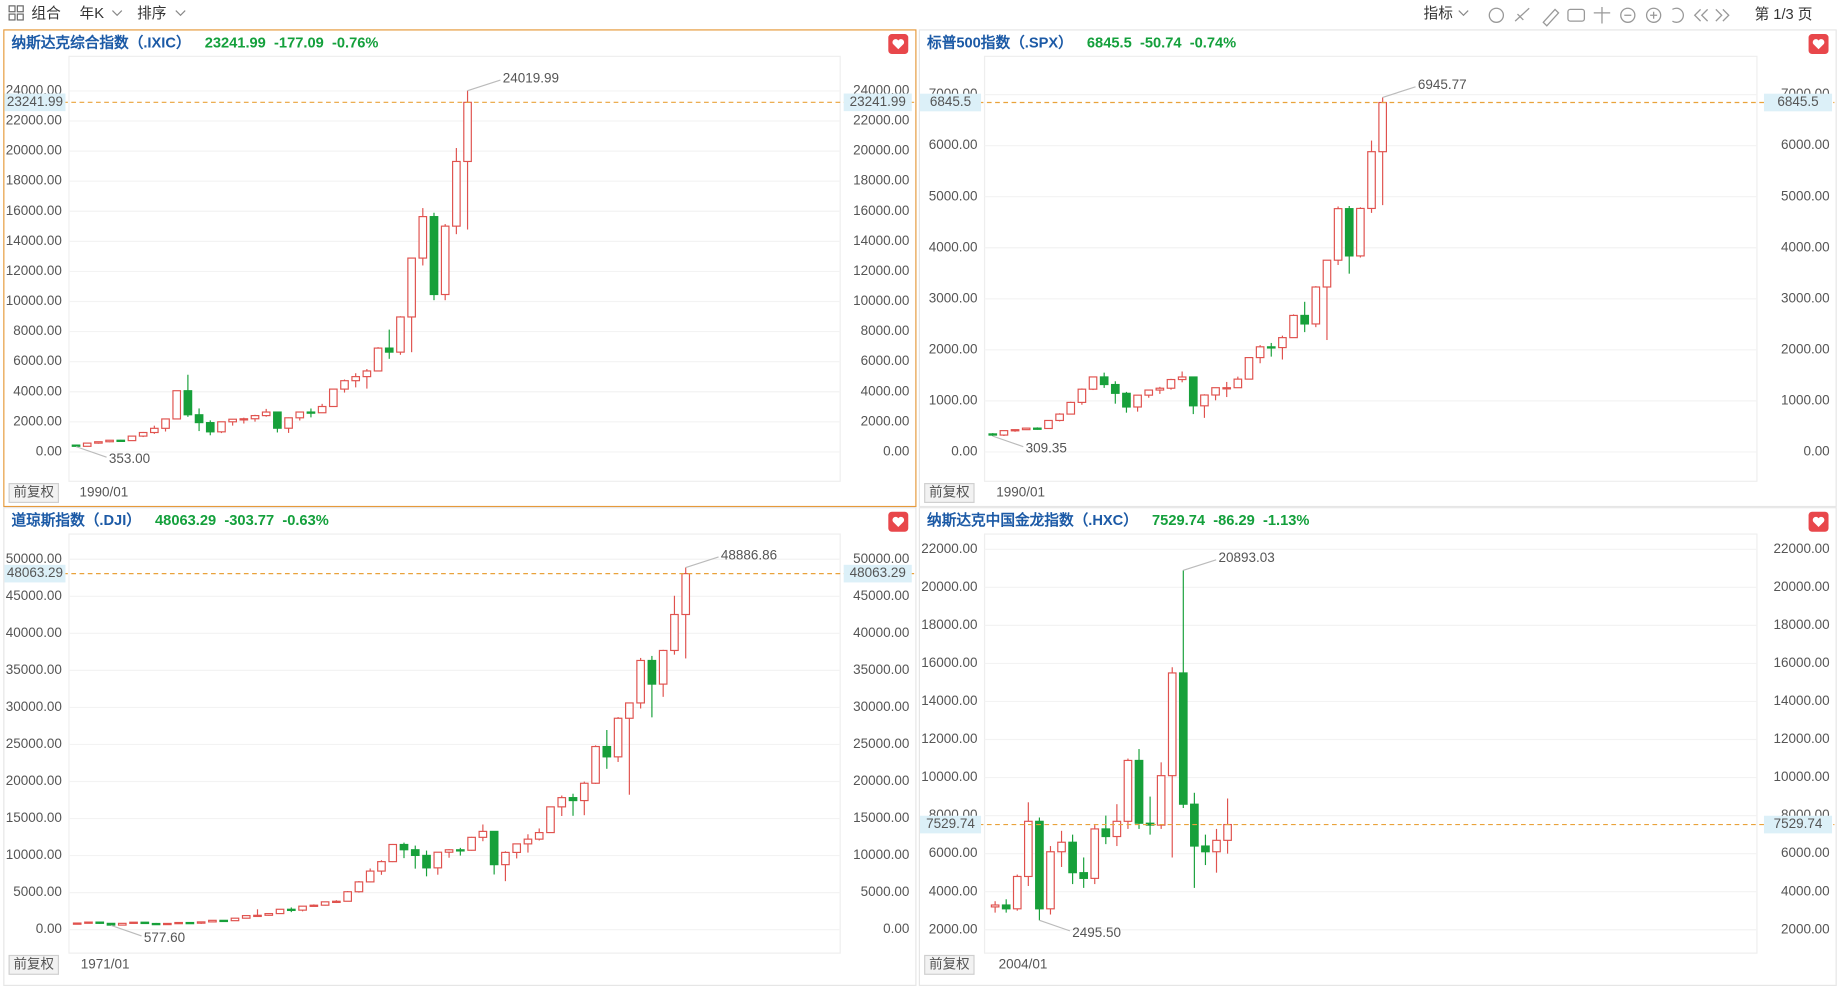  What do you see at coordinates (49, 928) in the screenshot?
I see `y-tick-label: 0.00` at bounding box center [49, 928].